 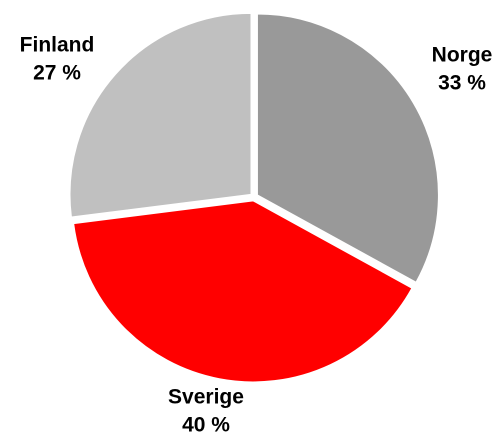 I want to click on value-label: 33 %, so click(x=462, y=83).